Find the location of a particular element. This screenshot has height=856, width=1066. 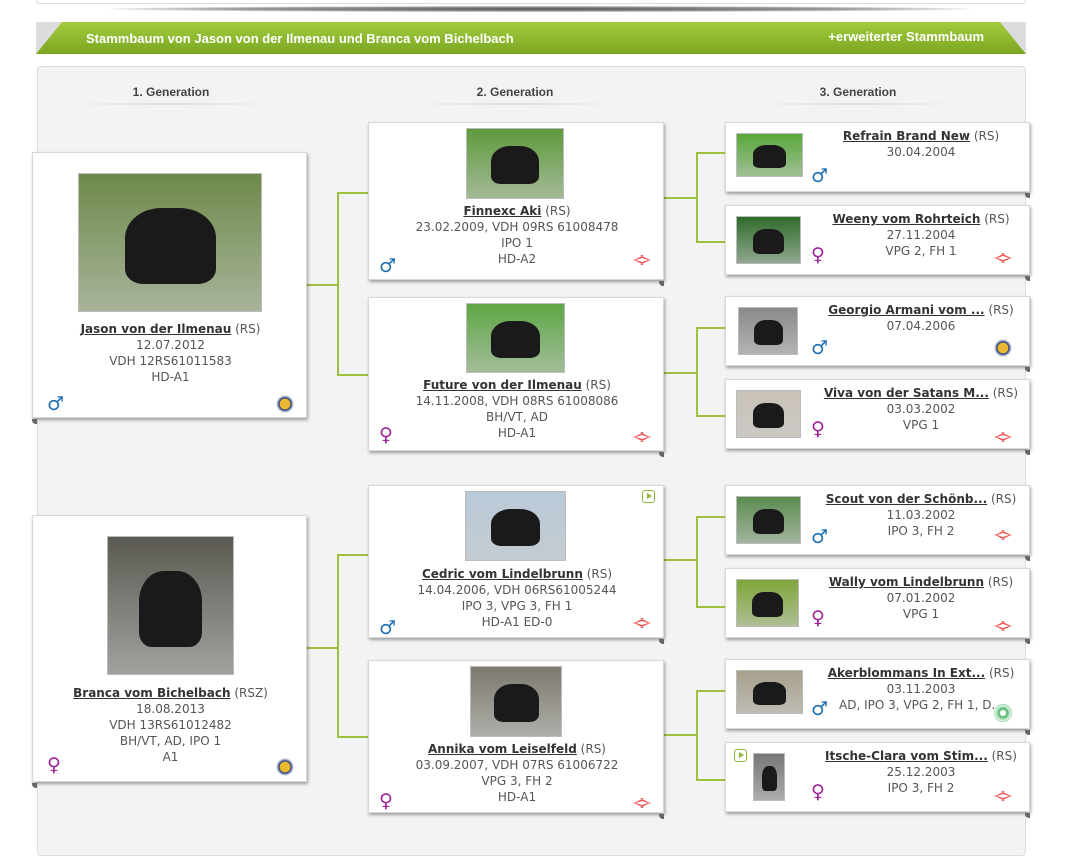

dog-name-link: Wally vom Lindelbrunn is located at coordinates (906, 582).